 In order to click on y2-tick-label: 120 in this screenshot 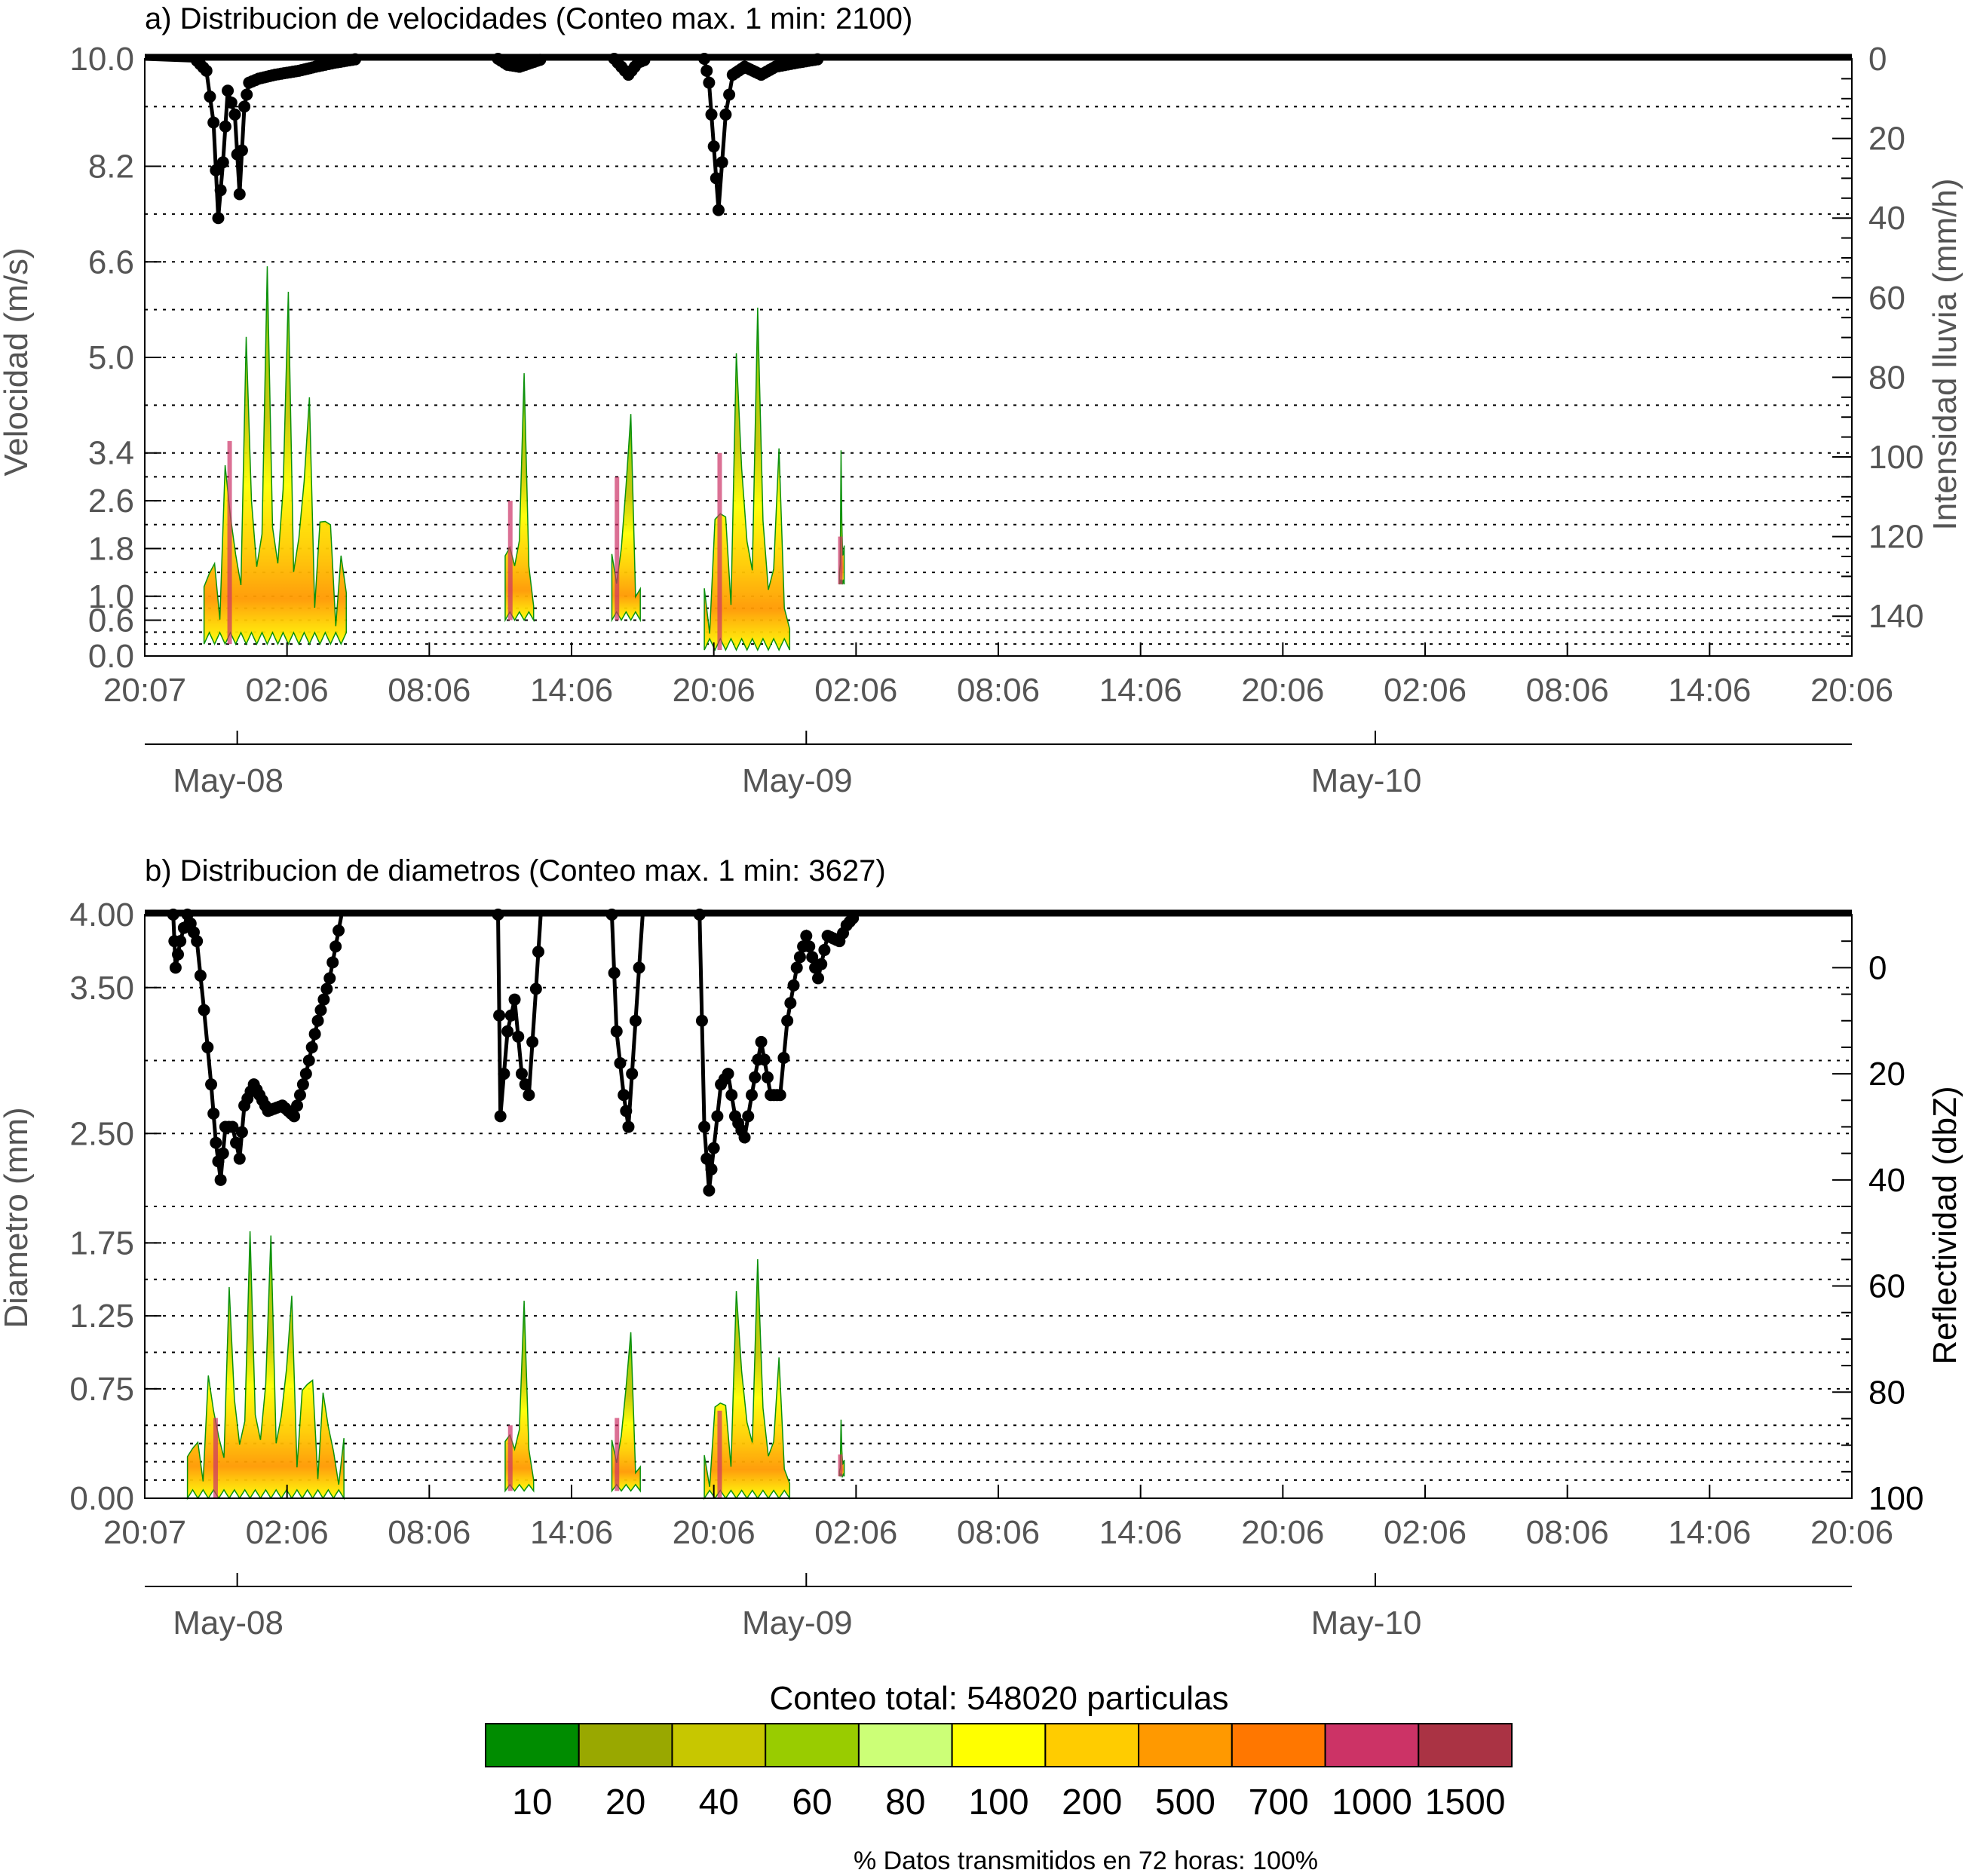, I will do `click(1896, 537)`.